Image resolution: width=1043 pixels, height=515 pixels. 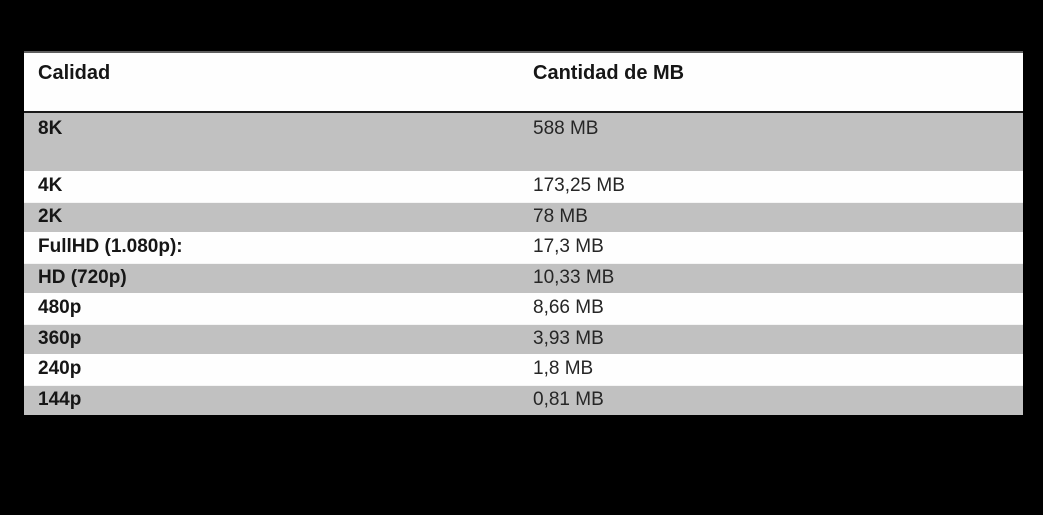 I want to click on size-cell: 588 MB, so click(x=566, y=128).